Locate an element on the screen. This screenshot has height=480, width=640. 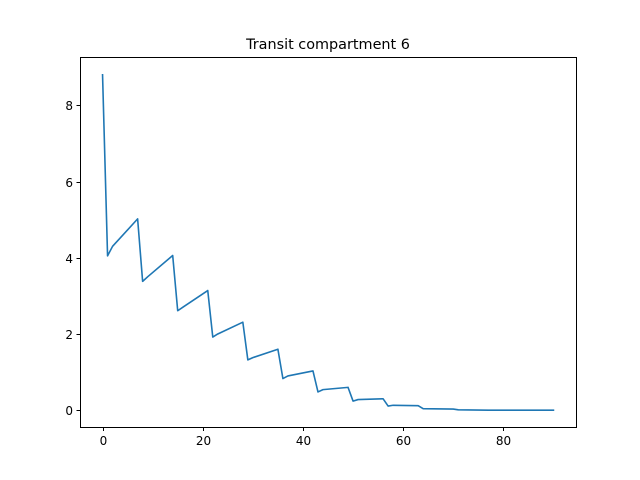
x-tick-label: 80 is located at coordinates (503, 441).